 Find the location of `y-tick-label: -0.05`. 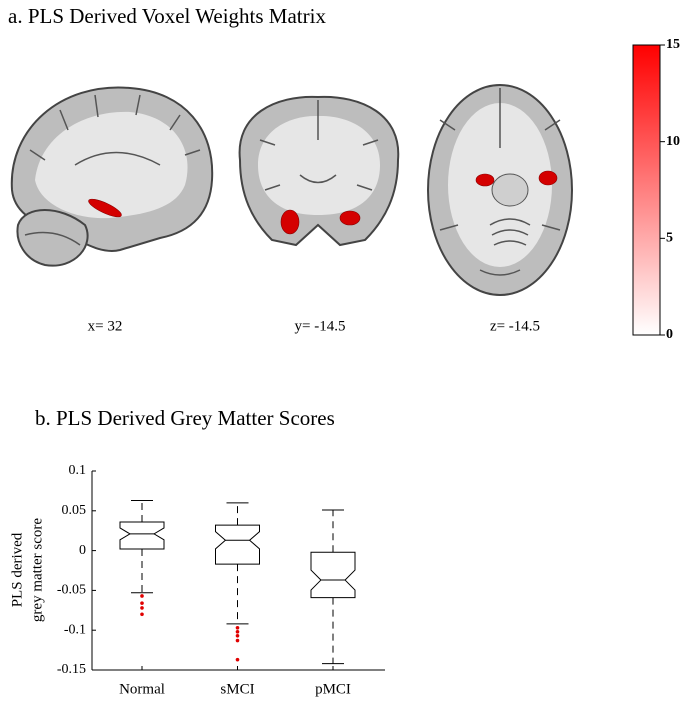

y-tick-label: -0.05 is located at coordinates (71, 590).